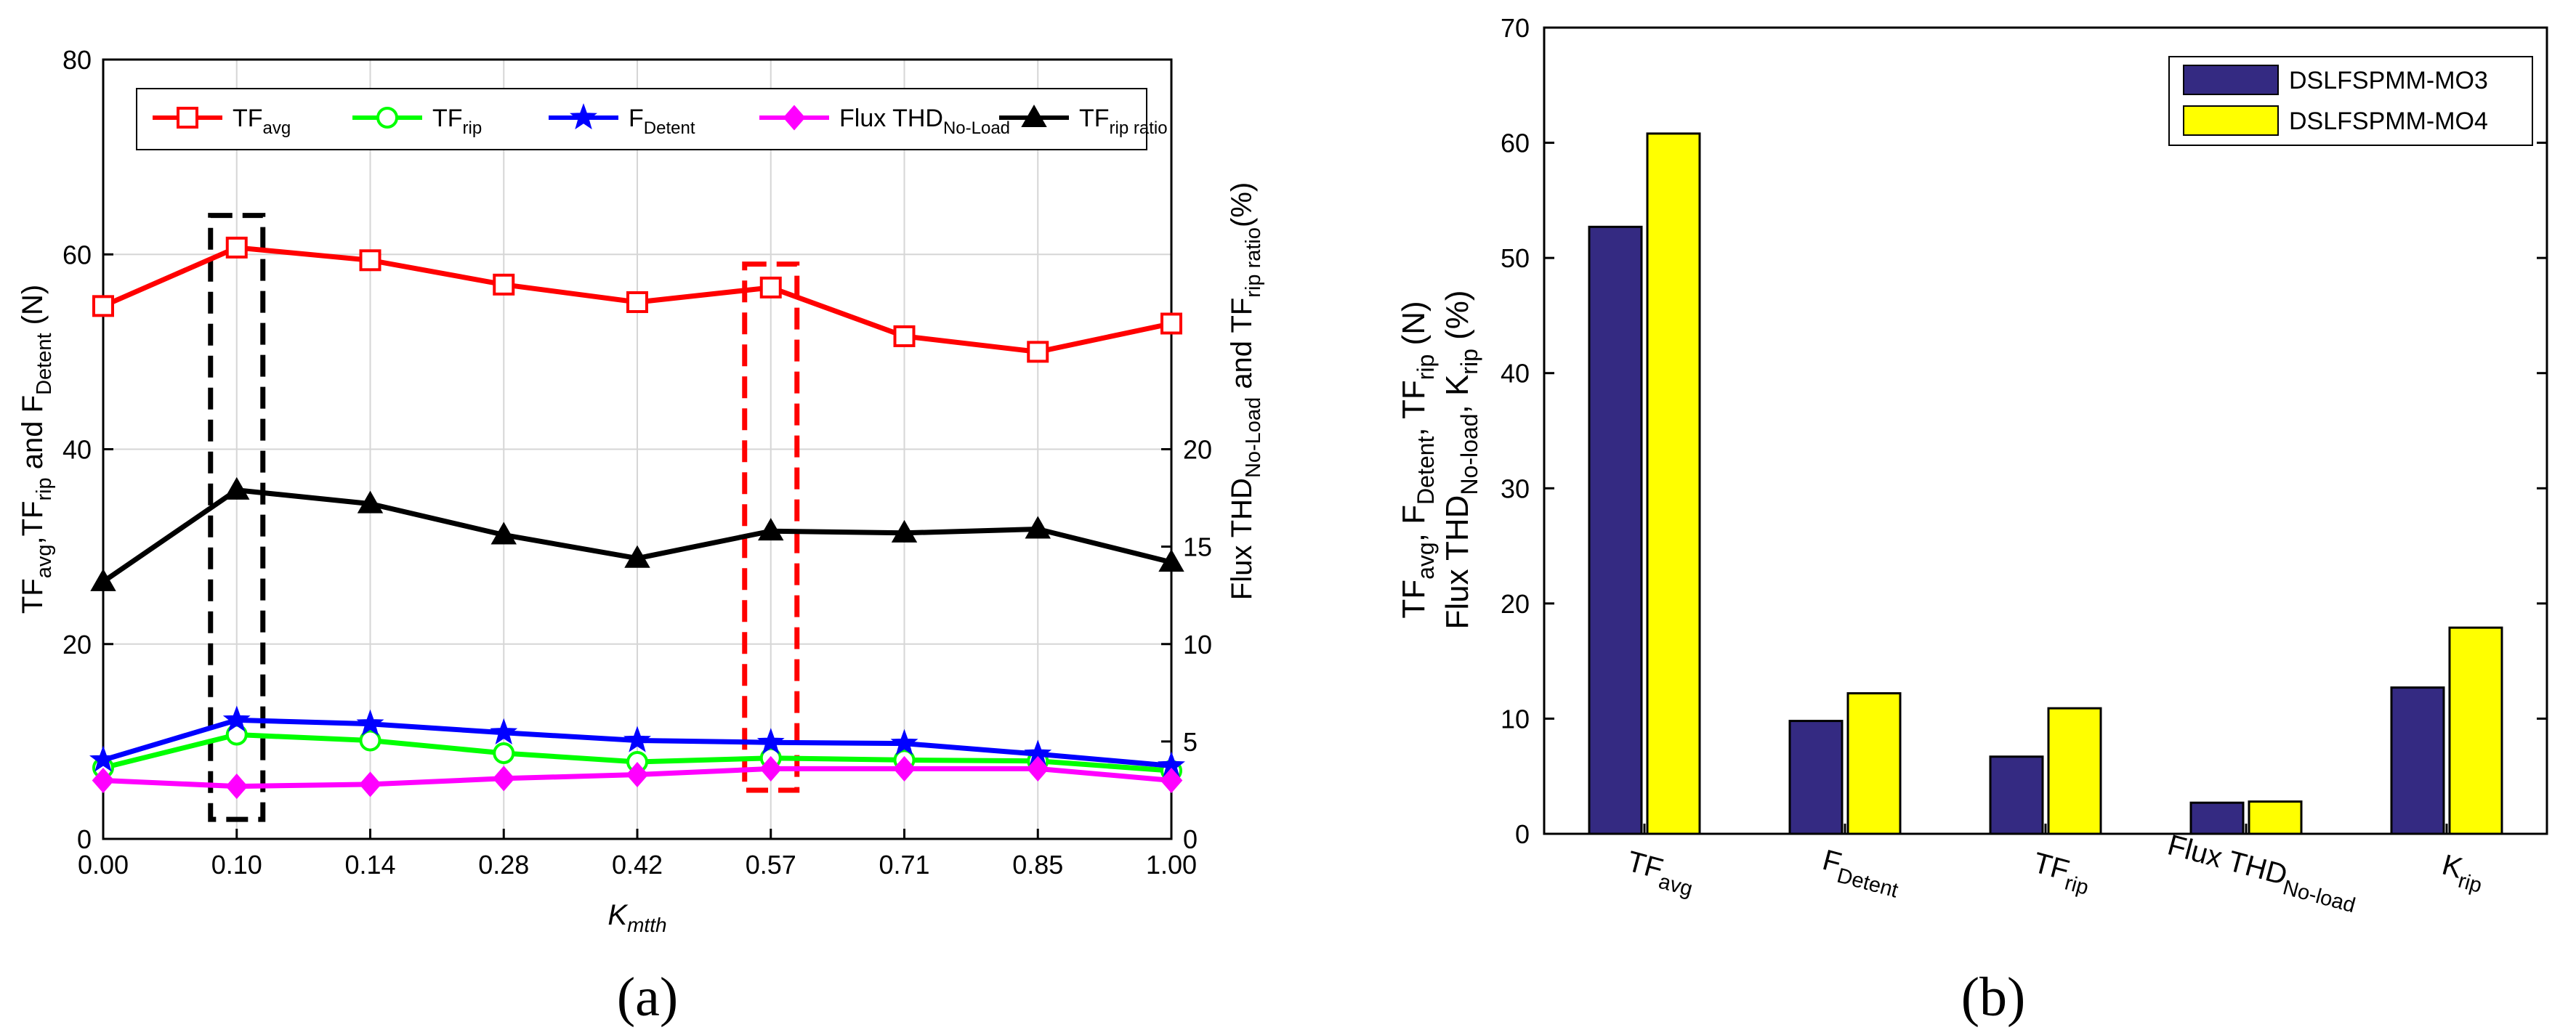 The image size is (2576, 1035). What do you see at coordinates (33, 596) in the screenshot?
I see `chart-a-ylabel-left-part: TF` at bounding box center [33, 596].